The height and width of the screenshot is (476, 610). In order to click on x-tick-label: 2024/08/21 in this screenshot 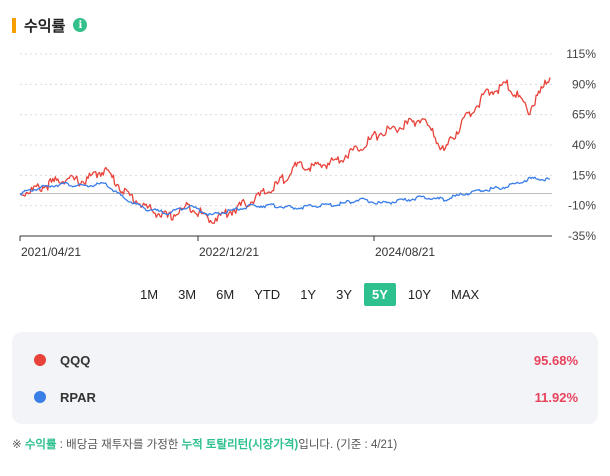, I will do `click(405, 252)`.